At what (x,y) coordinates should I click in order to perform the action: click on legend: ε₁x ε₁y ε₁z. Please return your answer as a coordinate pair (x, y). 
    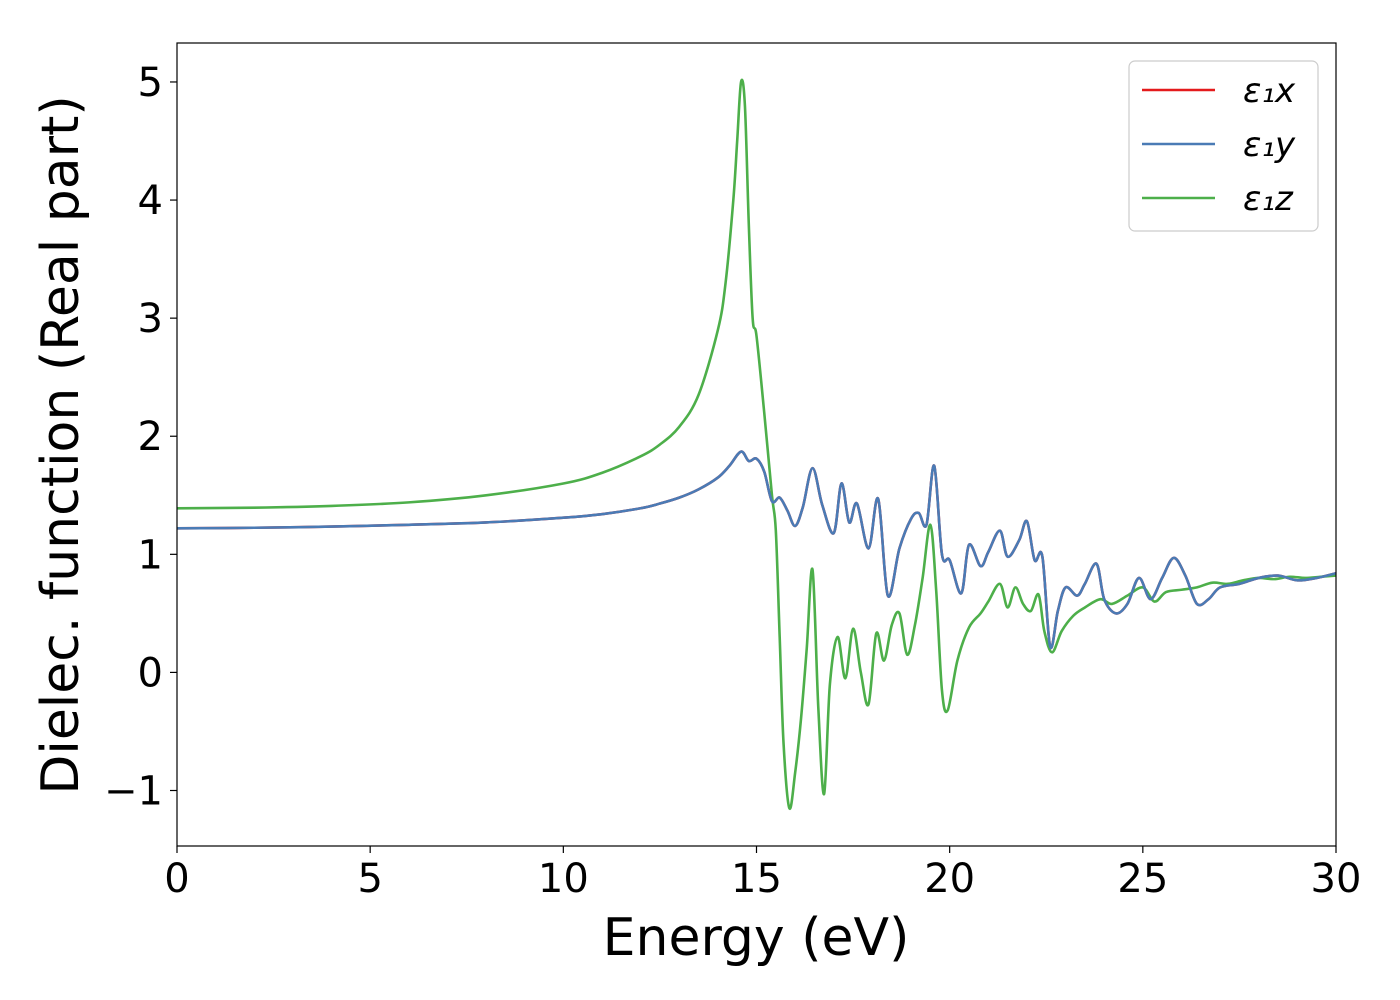
    Looking at the image, I should click on (1223, 146).